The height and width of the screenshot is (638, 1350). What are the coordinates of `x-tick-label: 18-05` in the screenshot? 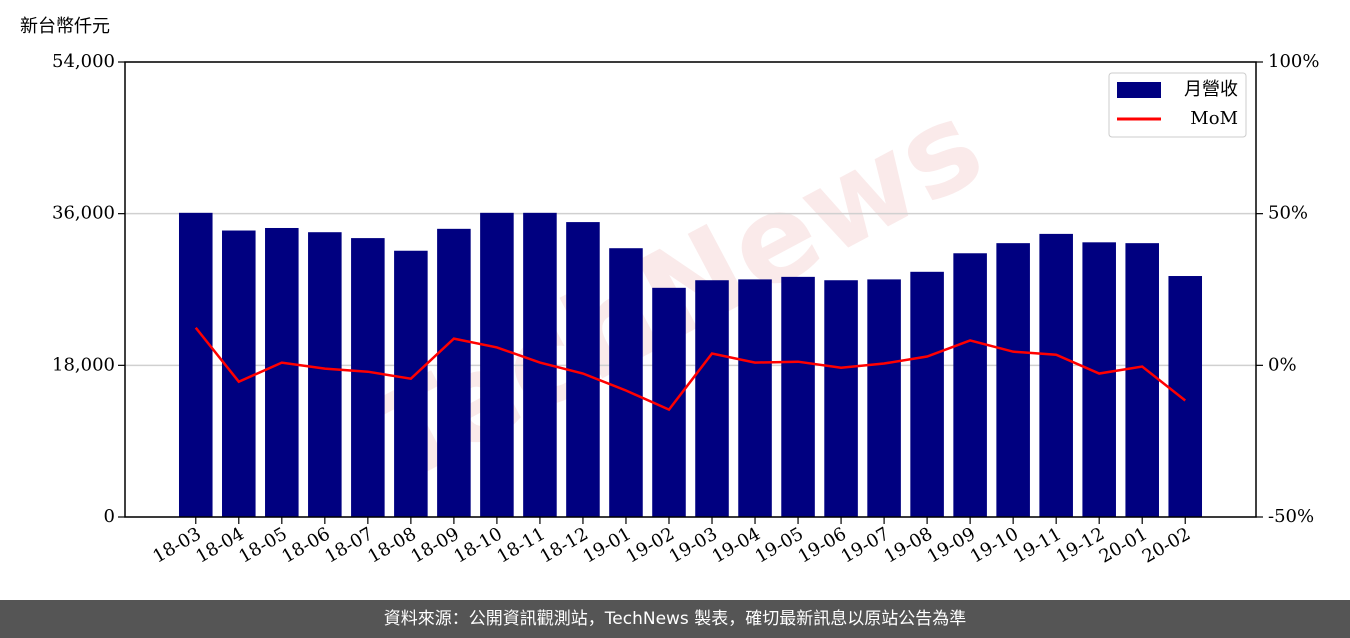 It's located at (262, 545).